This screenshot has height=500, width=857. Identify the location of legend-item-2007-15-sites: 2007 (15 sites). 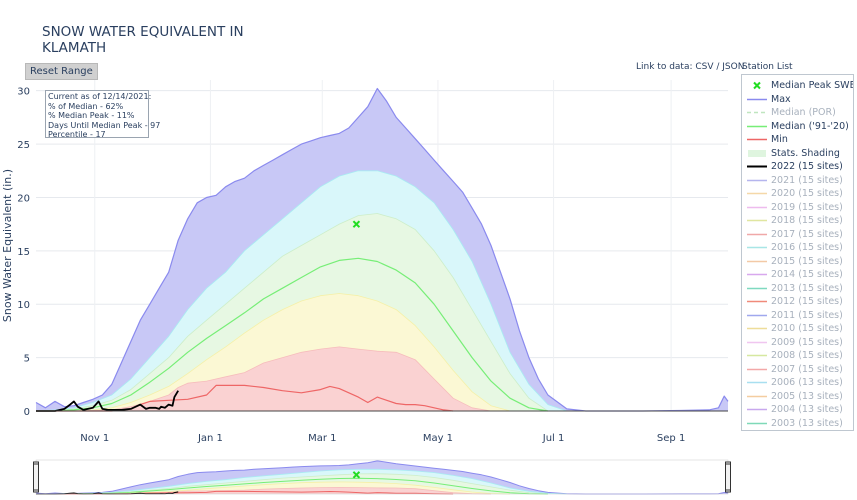
(797, 369).